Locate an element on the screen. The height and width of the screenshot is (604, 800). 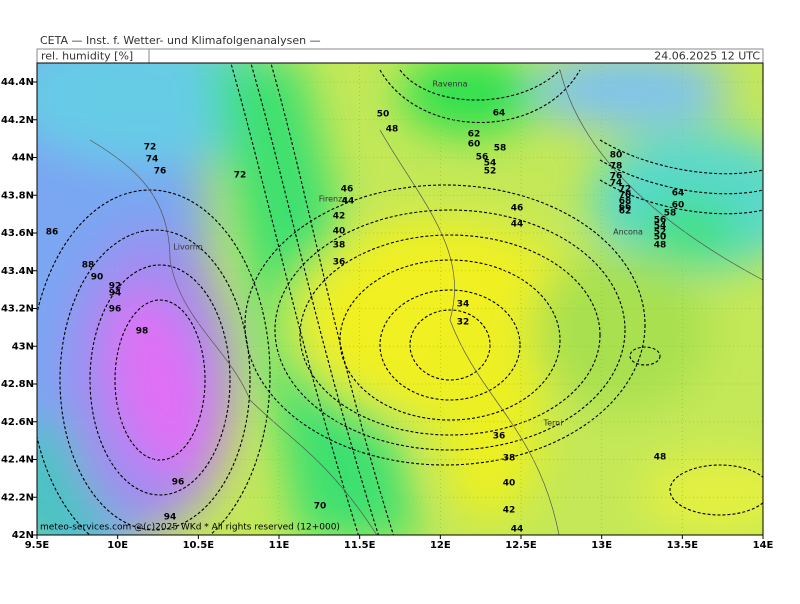
variable-label: rel. humidity [%] is located at coordinates (87, 56).